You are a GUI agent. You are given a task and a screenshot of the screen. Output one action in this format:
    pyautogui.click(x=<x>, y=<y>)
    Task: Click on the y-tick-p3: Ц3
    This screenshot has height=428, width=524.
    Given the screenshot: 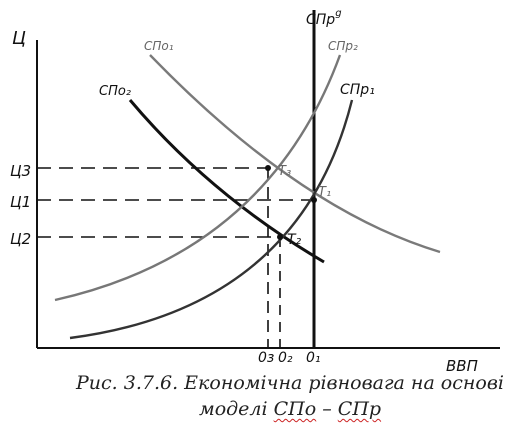 What is the action you would take?
    pyautogui.click(x=20, y=171)
    